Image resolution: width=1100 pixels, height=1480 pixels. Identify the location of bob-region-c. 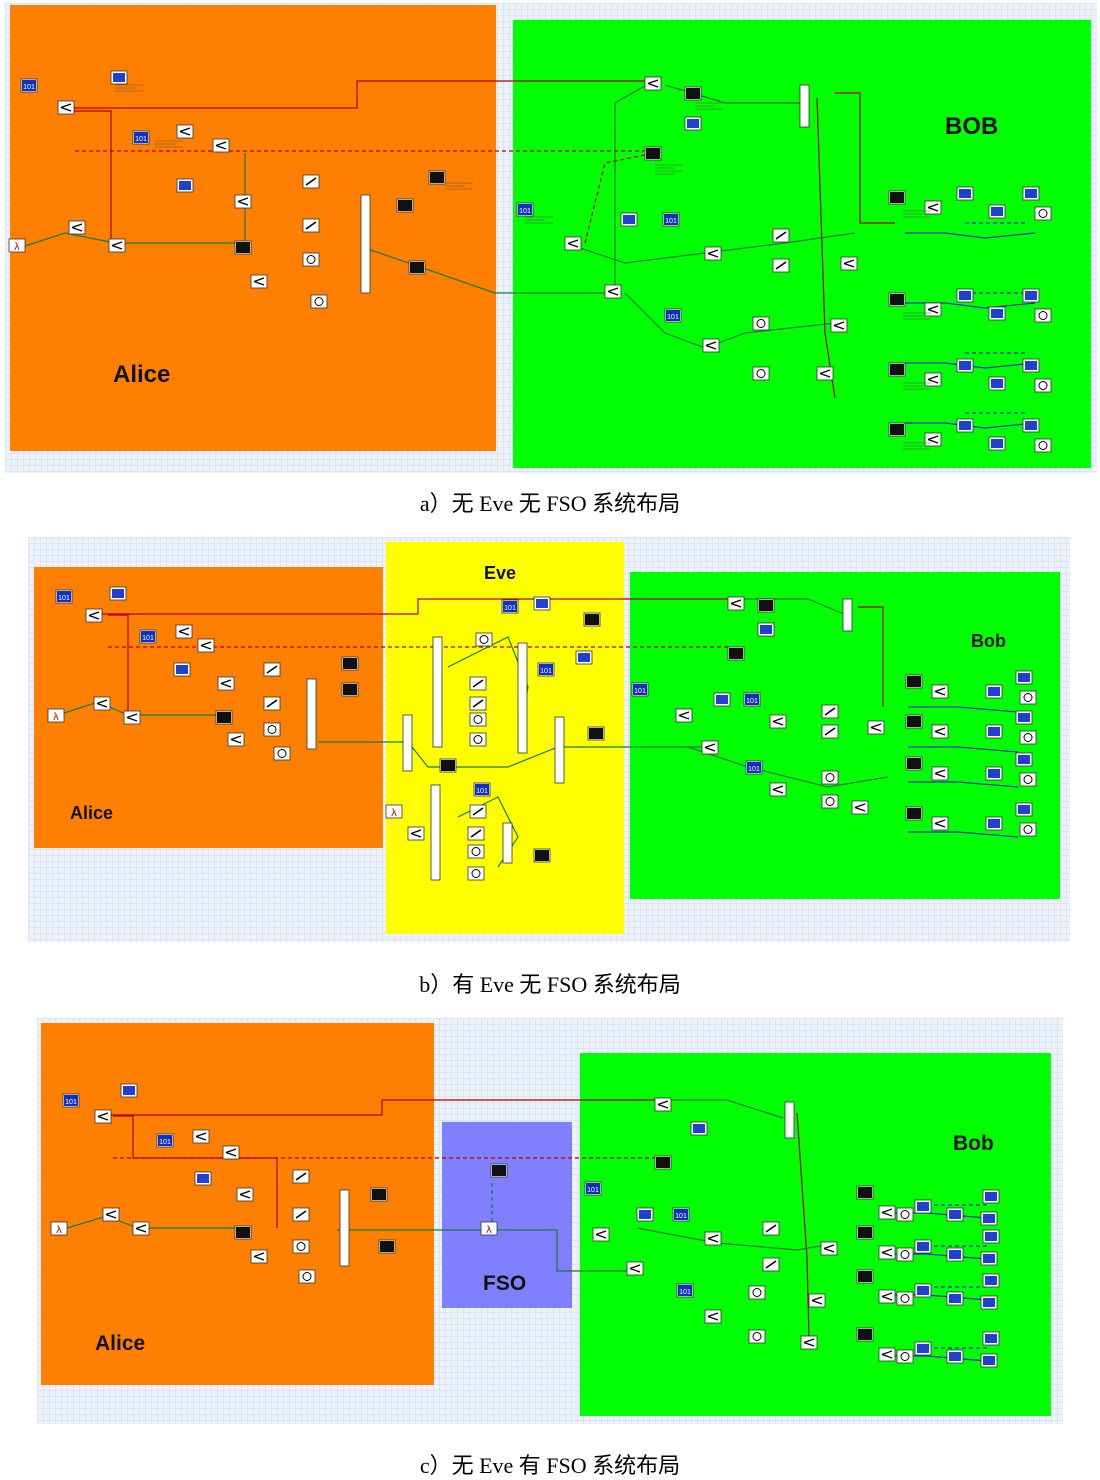
(815, 1234).